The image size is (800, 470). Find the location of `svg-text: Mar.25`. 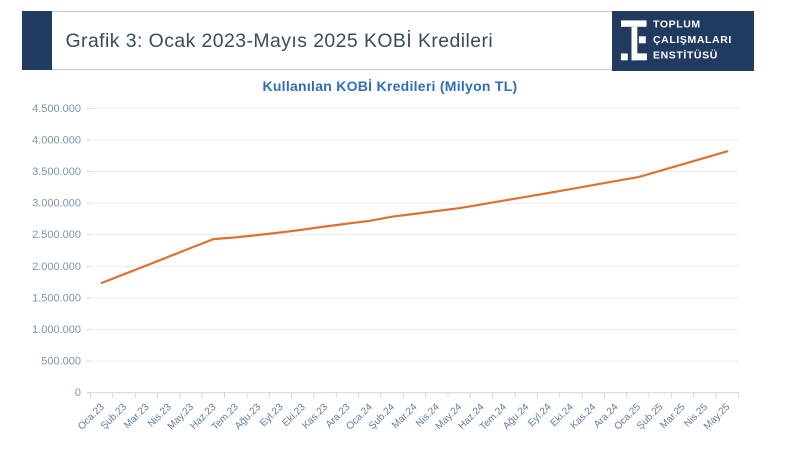

svg-text: Mar.25 is located at coordinates (673, 416).